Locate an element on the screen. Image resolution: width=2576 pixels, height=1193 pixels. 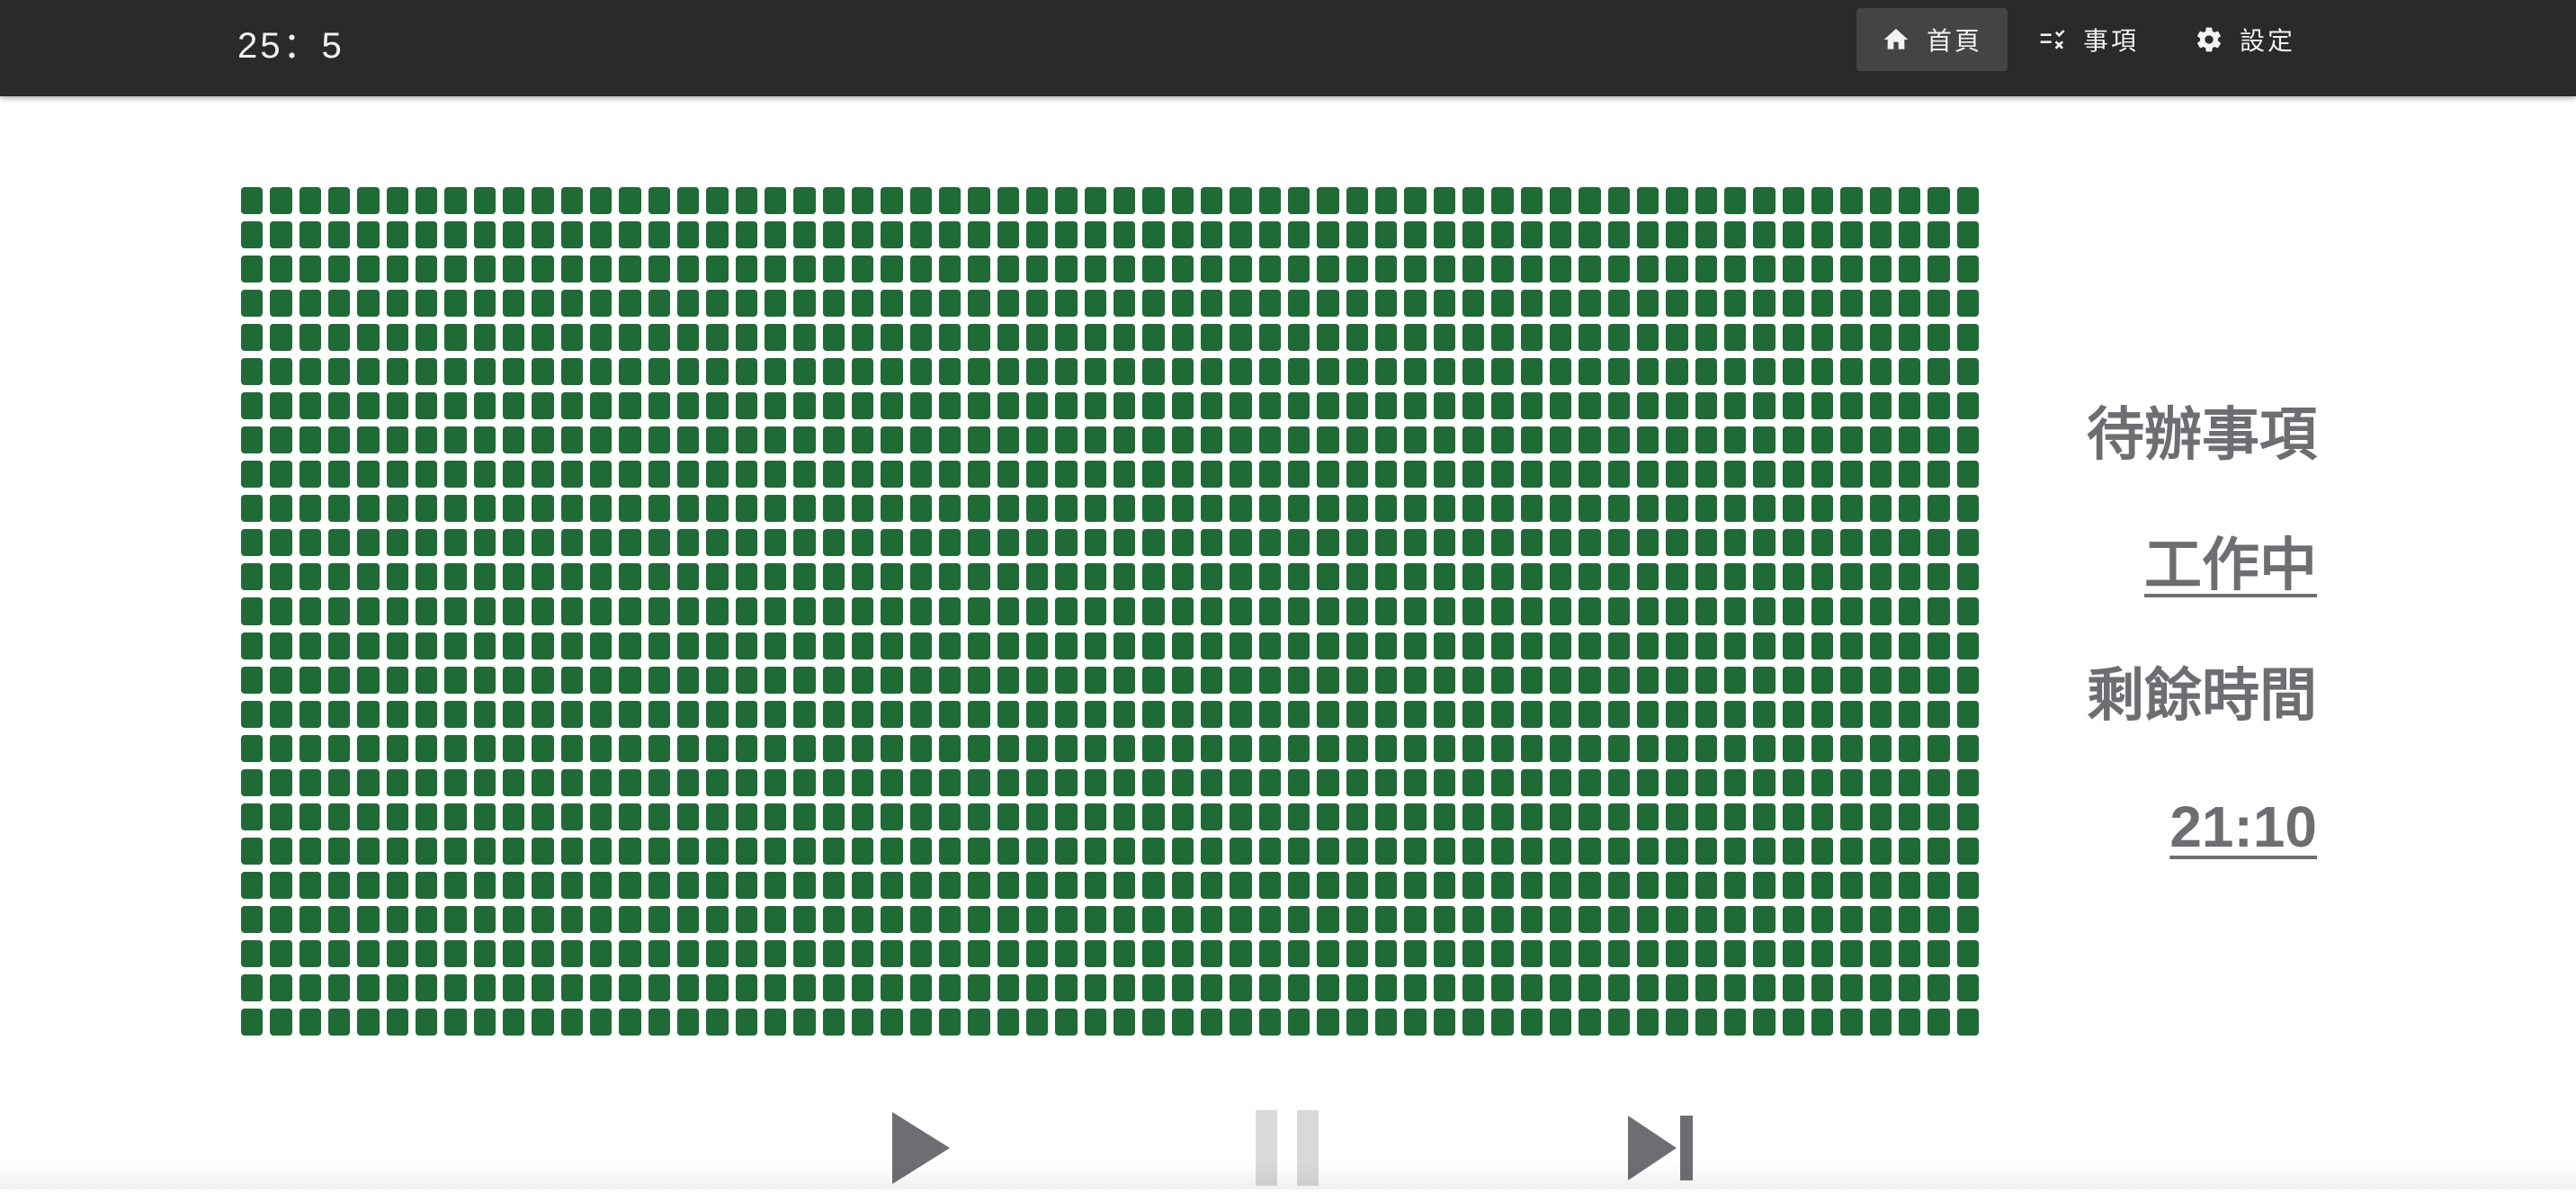
skip-button is located at coordinates (1663, 1148).